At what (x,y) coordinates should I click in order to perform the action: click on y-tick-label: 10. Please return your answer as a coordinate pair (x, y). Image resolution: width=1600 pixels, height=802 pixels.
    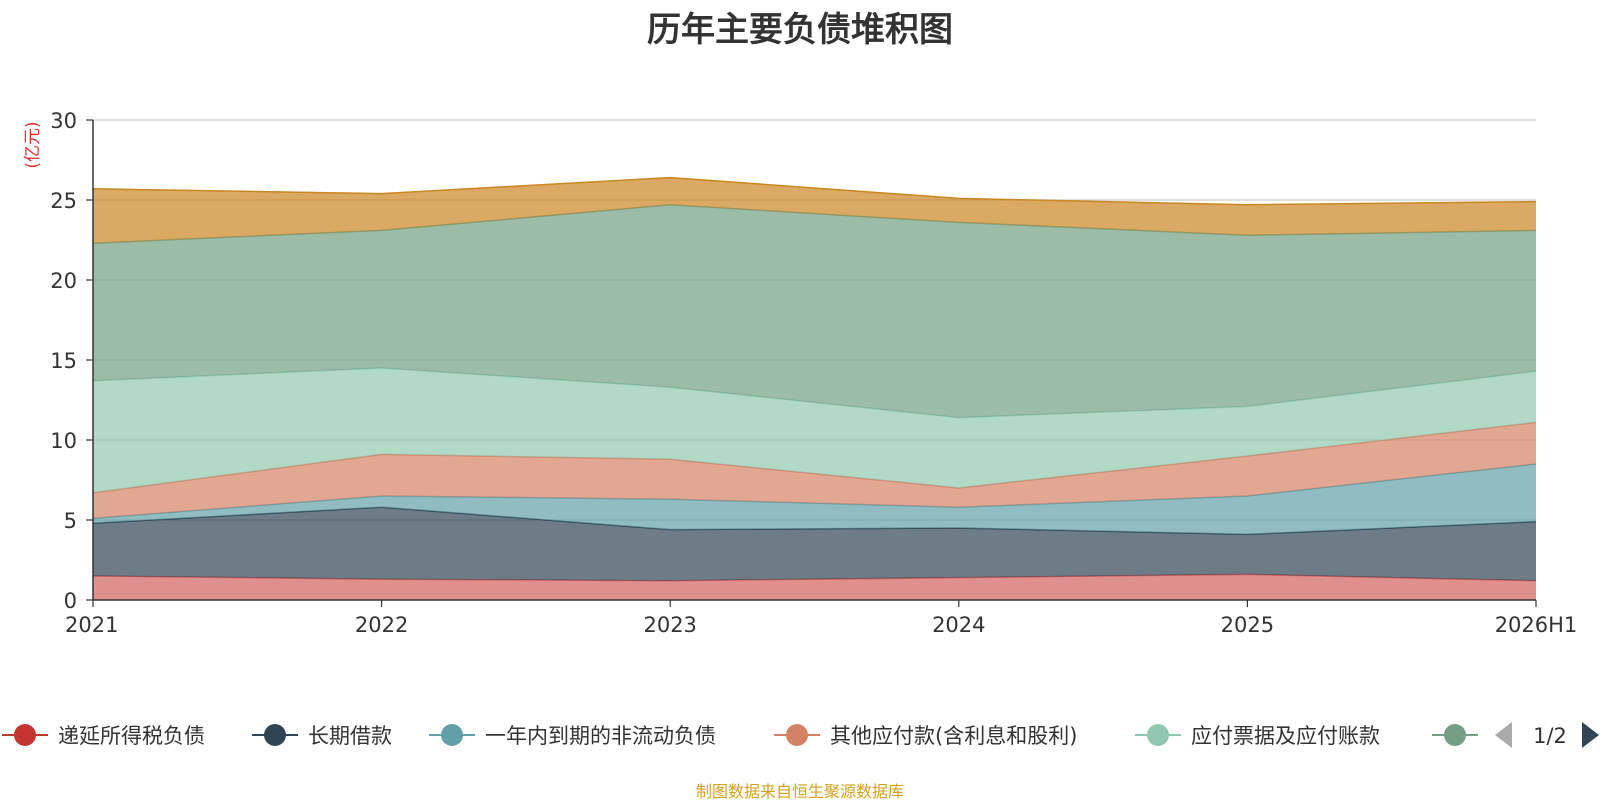
    Looking at the image, I should click on (63, 441).